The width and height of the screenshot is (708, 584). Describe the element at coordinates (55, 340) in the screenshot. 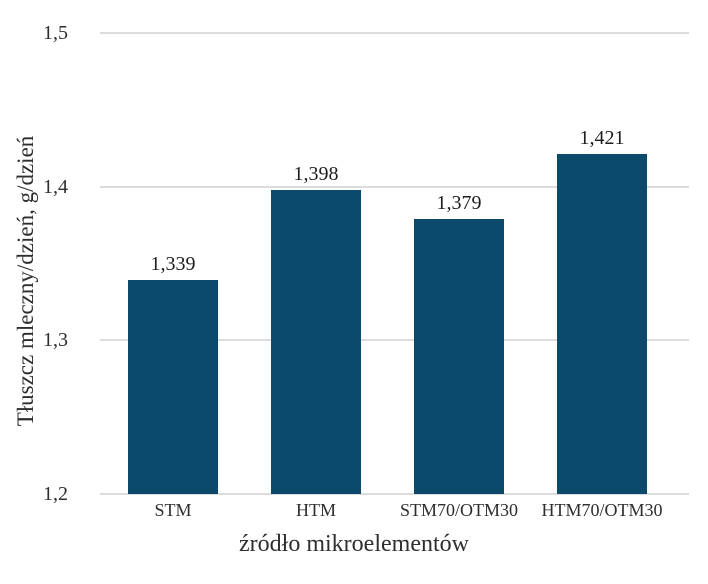

I see `y-tick-label: 1,3` at that location.